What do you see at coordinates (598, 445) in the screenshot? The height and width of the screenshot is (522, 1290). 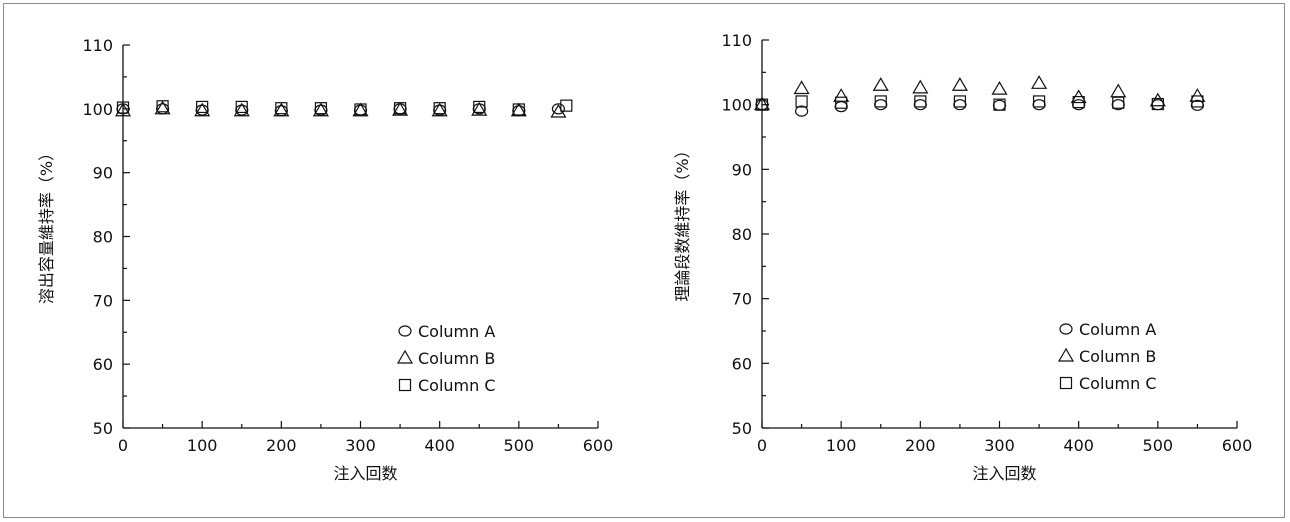 I see `x-tick-label: 600` at bounding box center [598, 445].